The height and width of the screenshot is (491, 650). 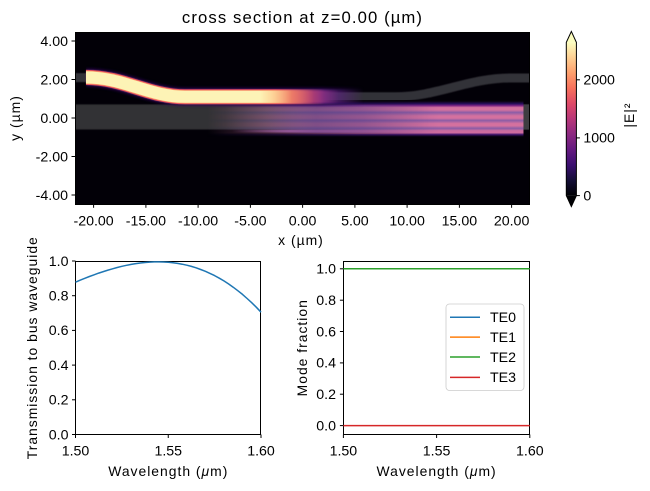 What do you see at coordinates (355, 222) in the screenshot?
I see `svg-text: 5.00` at bounding box center [355, 222].